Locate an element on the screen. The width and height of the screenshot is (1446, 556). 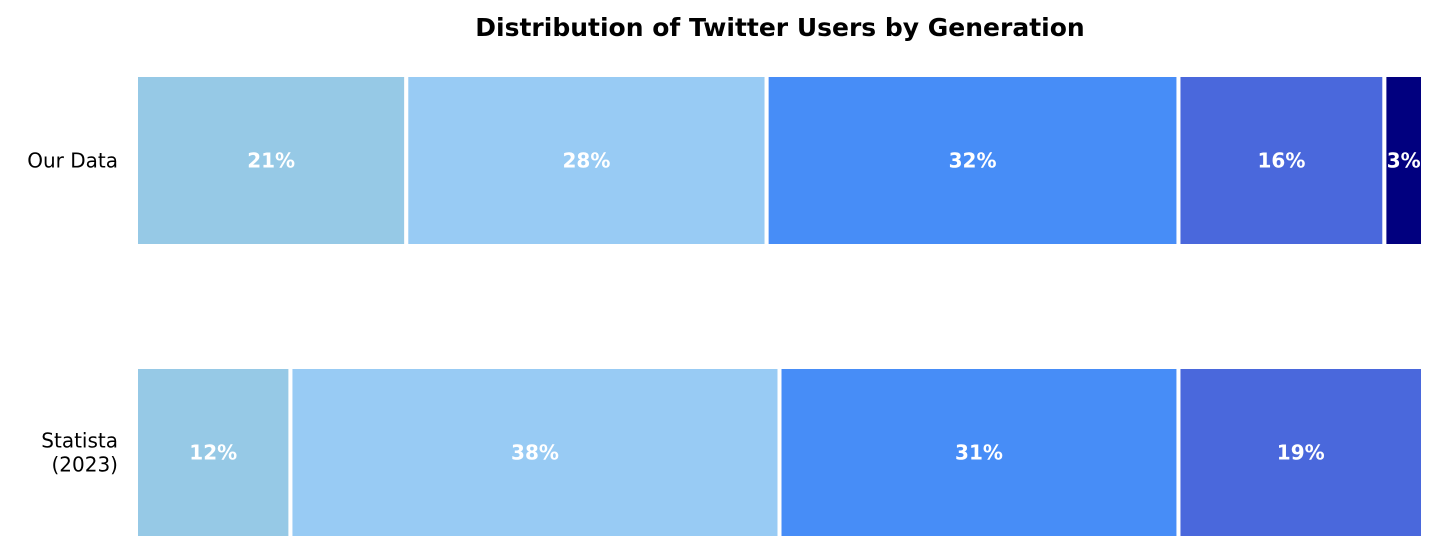
segment-label-row1-seg1: 38% is located at coordinates (535, 453).